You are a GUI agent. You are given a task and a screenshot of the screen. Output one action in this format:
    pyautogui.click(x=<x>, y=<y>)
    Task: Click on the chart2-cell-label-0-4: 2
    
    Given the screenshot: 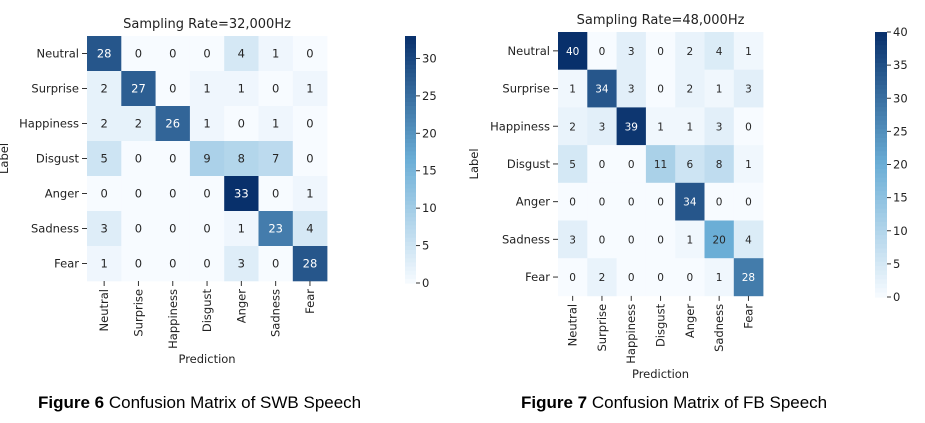 What is the action you would take?
    pyautogui.click(x=690, y=52)
    